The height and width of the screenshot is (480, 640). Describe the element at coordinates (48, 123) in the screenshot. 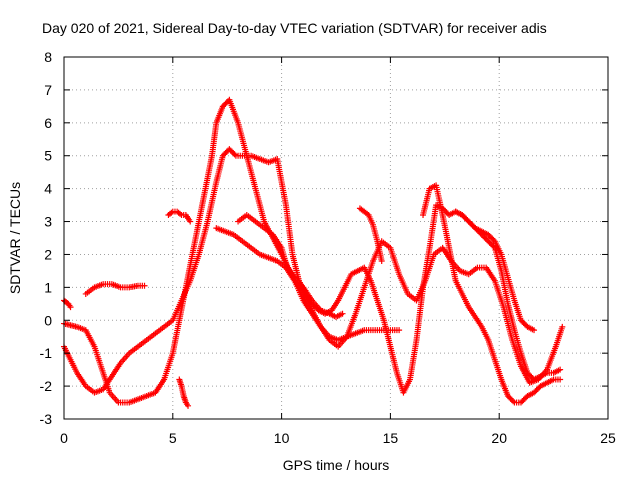

I see `y-tick-label: 6` at that location.